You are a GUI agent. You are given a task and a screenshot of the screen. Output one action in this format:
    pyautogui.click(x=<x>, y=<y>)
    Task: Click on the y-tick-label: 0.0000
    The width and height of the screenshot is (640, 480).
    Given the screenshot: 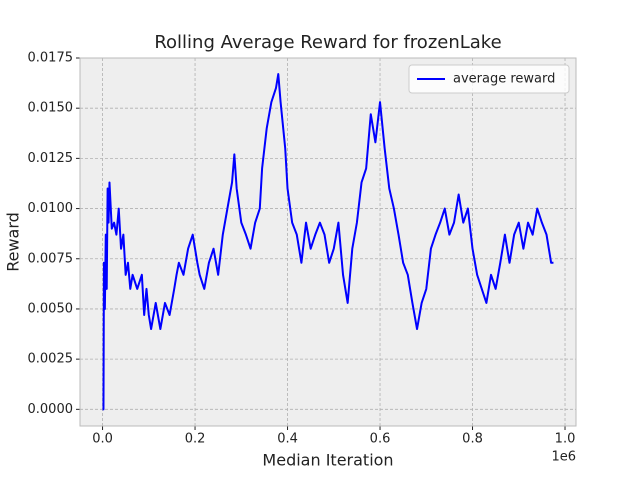 What is the action you would take?
    pyautogui.click(x=51, y=409)
    